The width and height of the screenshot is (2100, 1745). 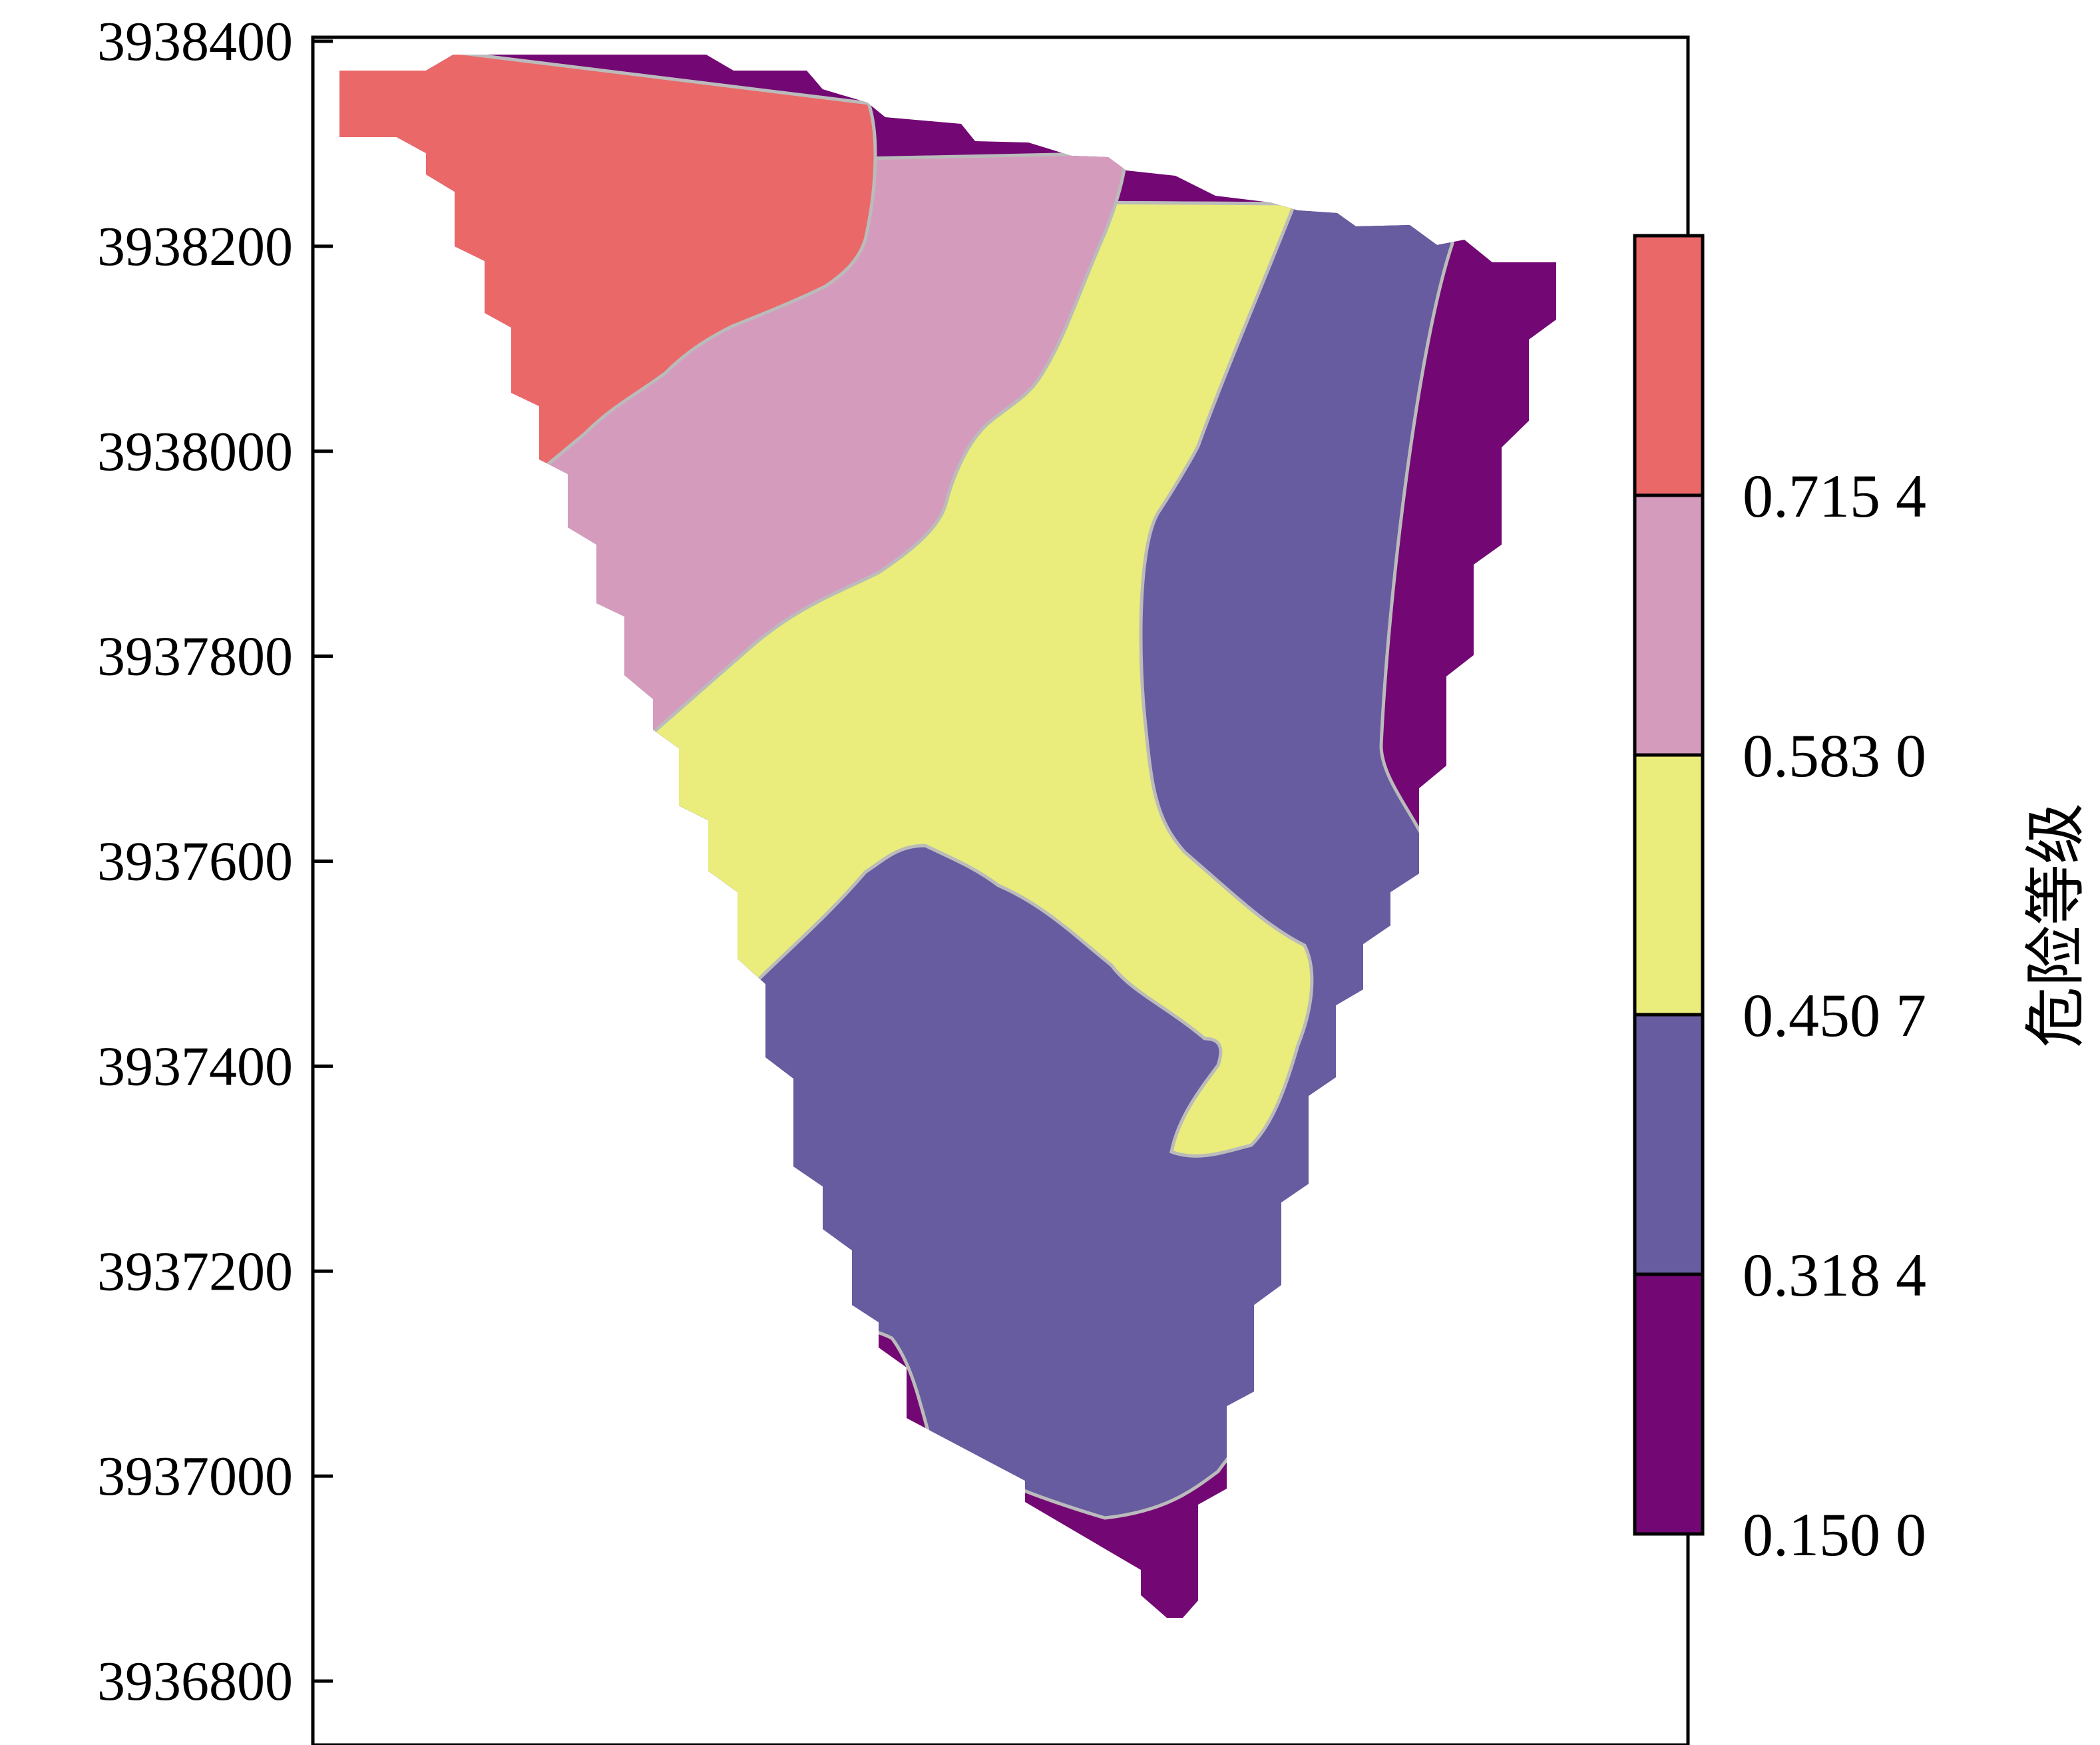 What do you see at coordinates (195, 1476) in the screenshot?
I see `y-tick-label: 3937000` at bounding box center [195, 1476].